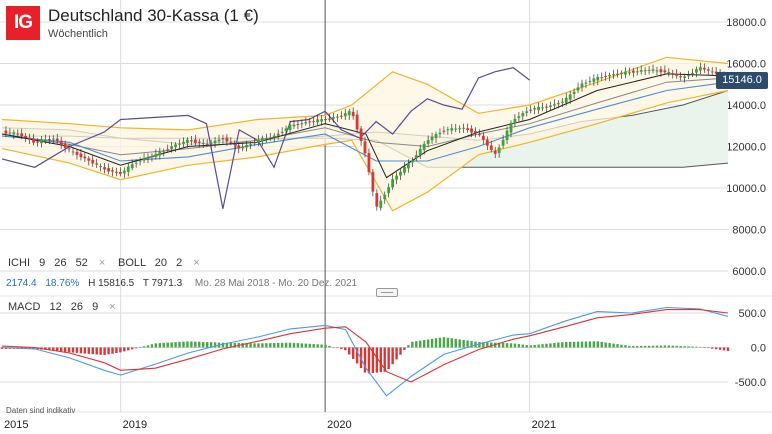  What do you see at coordinates (77, 307) in the screenshot?
I see `macd-param-2: 26` at bounding box center [77, 307].